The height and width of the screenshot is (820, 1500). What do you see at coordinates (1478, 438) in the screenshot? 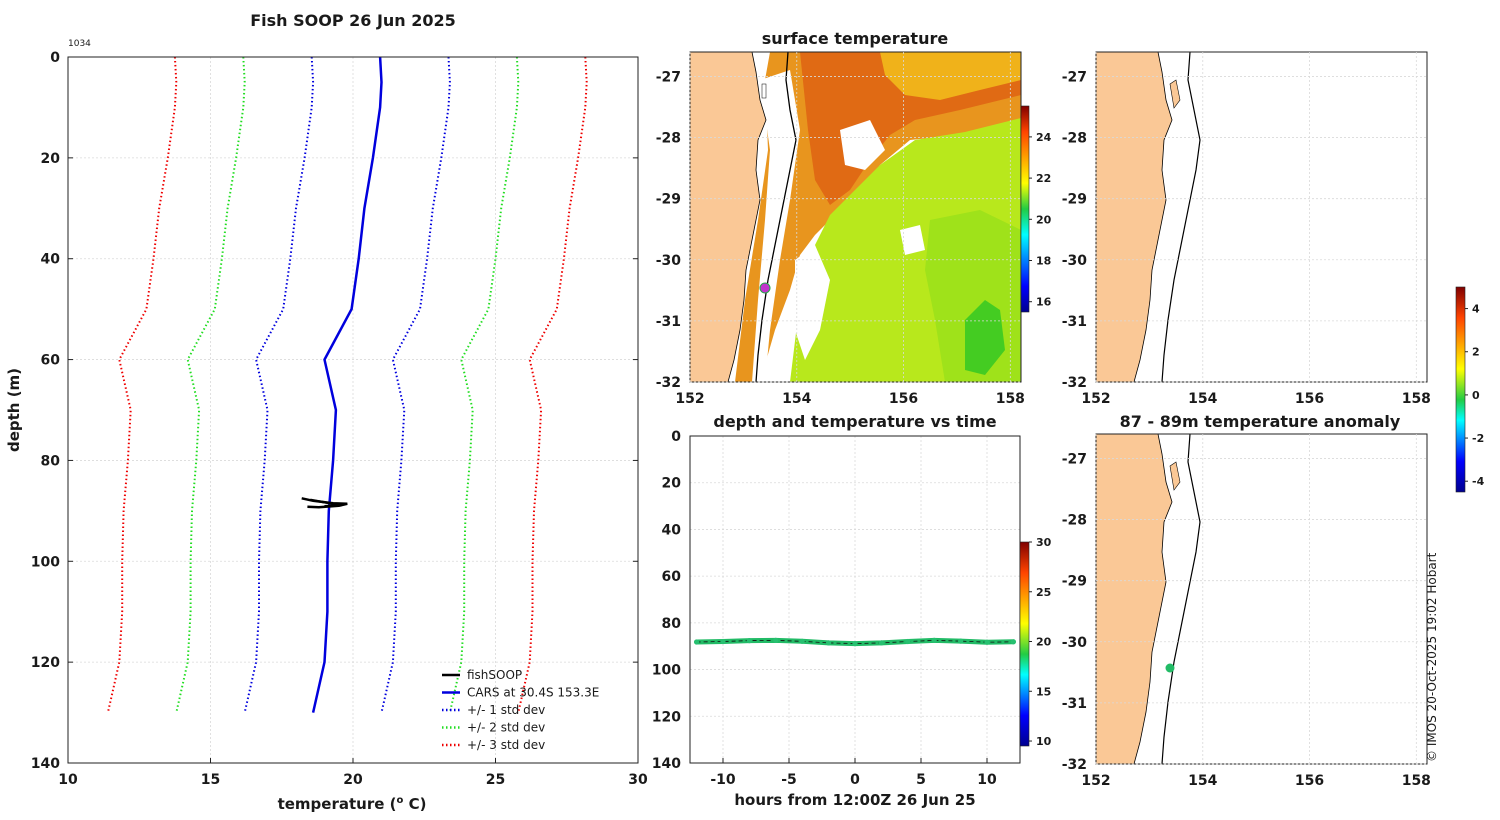
I see `colorbar-tick-label: -2` at bounding box center [1478, 438].